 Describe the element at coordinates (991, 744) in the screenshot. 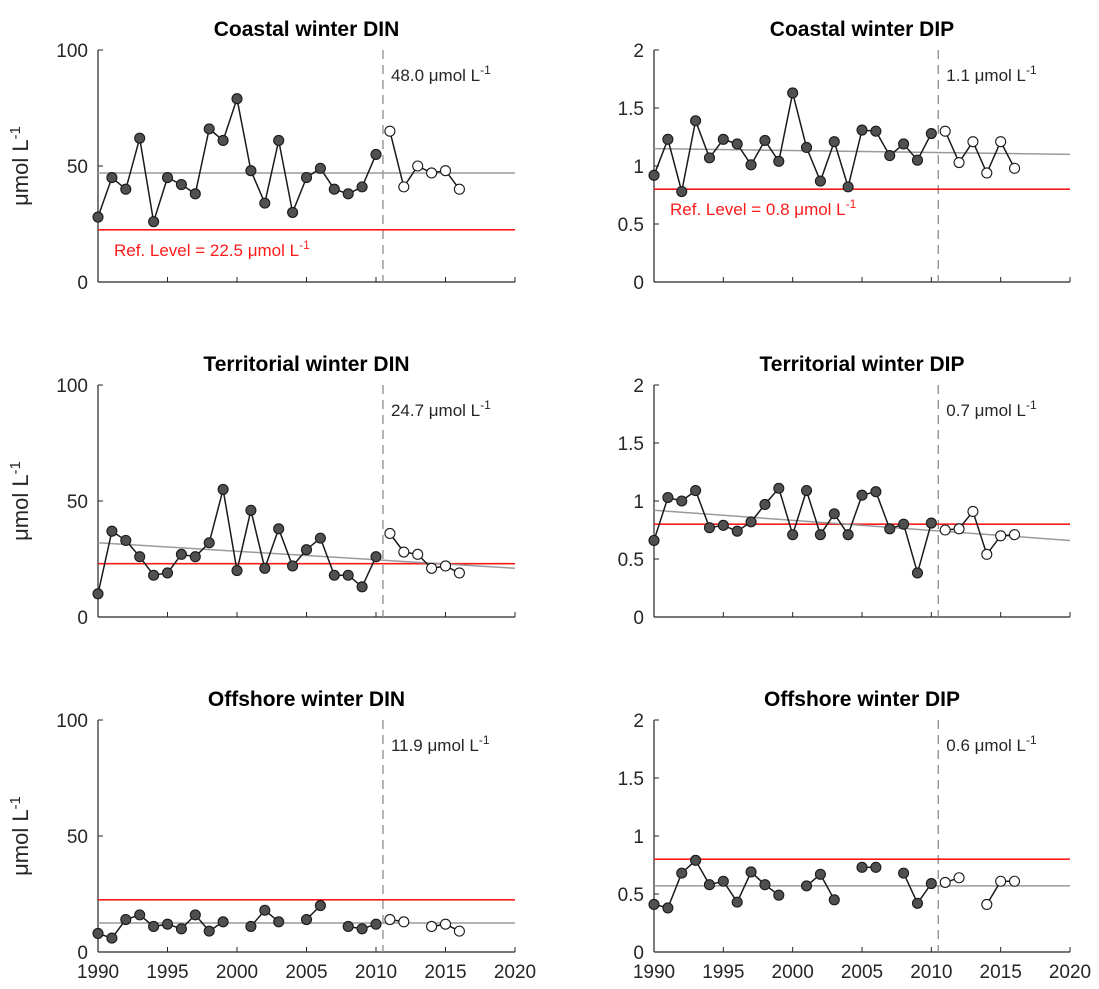

I see `assessment-mean-label: 0.6 μmol L-1` at that location.